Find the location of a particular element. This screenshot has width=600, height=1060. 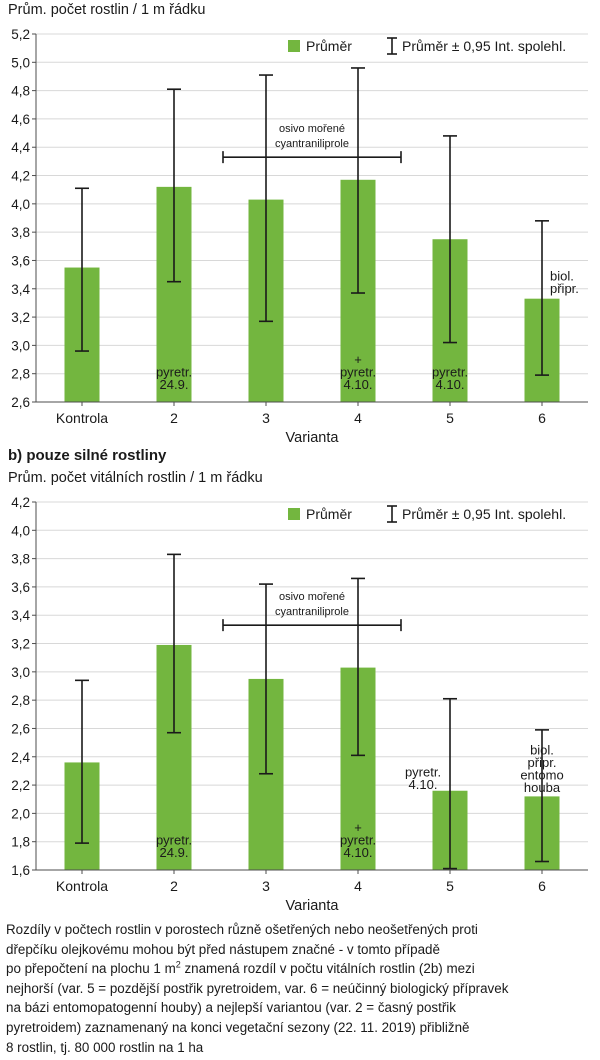

chart-a-ytick-label: 5,0 is located at coordinates (20, 62).